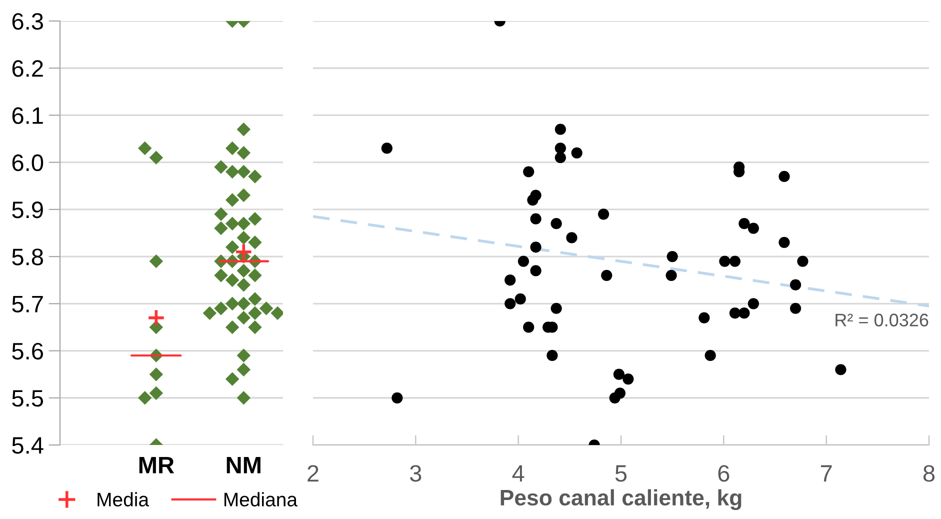  What do you see at coordinates (27, 304) in the screenshot?
I see `y-tick-label: 5.7` at bounding box center [27, 304].